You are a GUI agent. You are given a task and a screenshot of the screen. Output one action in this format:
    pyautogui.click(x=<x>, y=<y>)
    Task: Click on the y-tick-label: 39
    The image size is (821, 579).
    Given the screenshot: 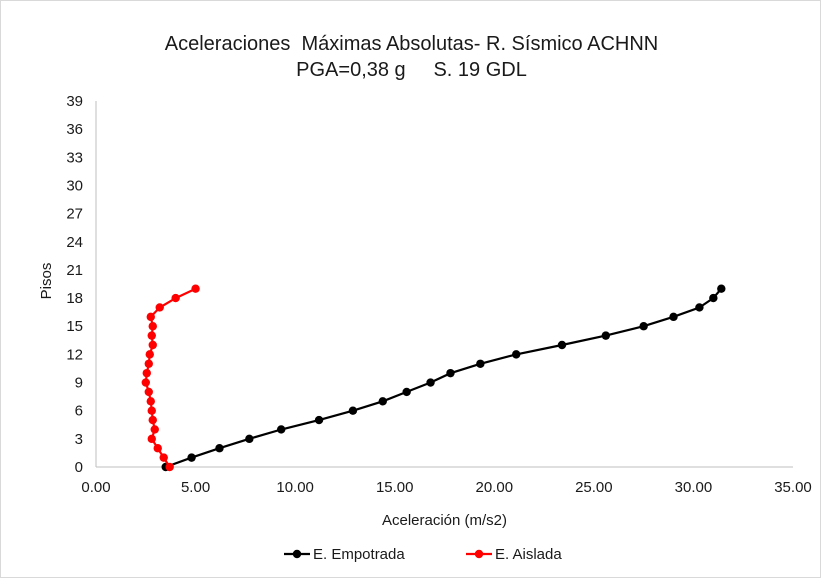 What is the action you would take?
    pyautogui.click(x=74, y=101)
    